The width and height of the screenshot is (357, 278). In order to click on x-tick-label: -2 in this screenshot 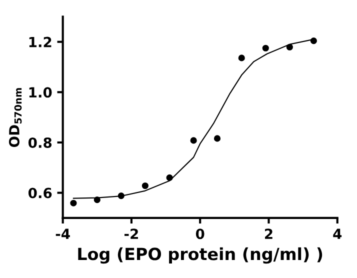, I will do `click(131, 233)`.